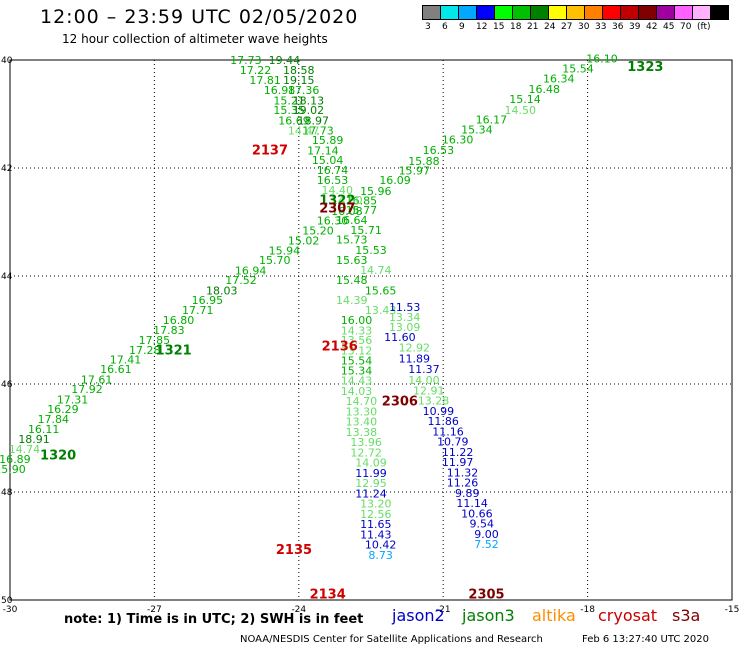 Image resolution: width=740 pixels, height=650 pixels. I want to click on wave-height-value: 15.35, so click(289, 110).